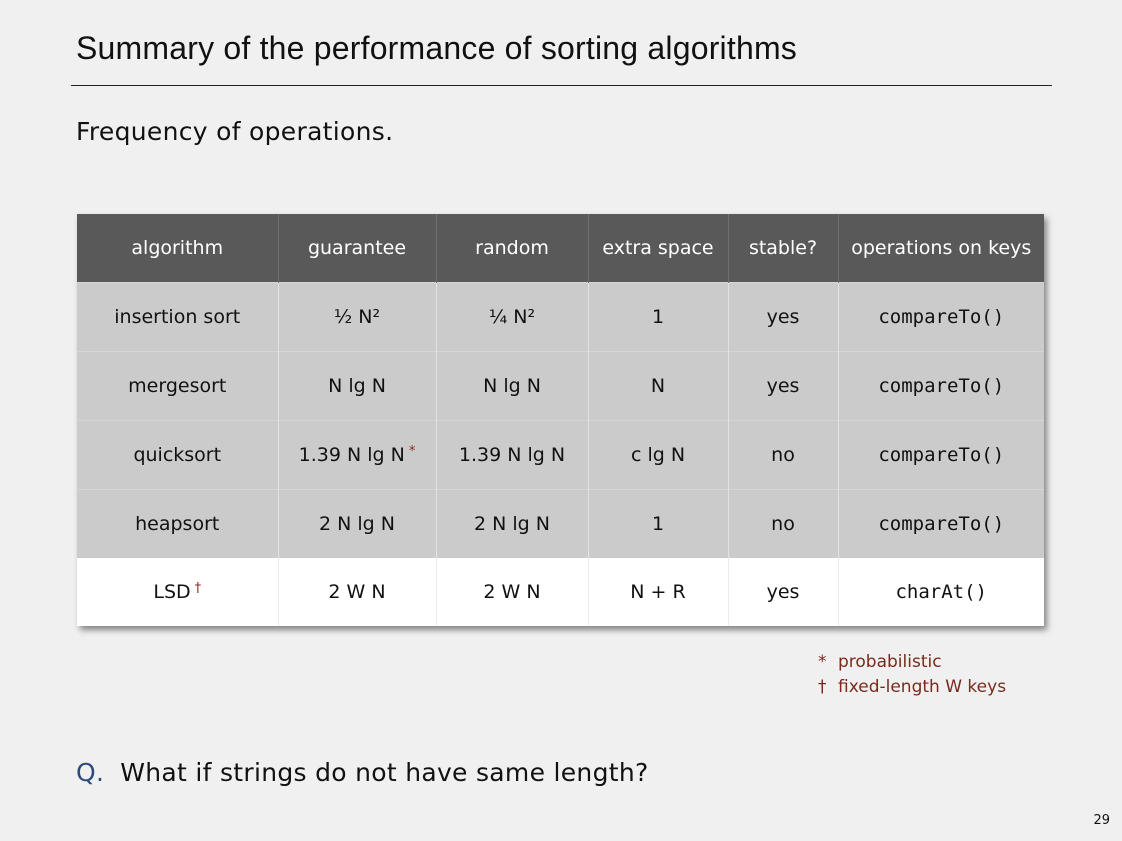 The width and height of the screenshot is (1122, 841). Describe the element at coordinates (356, 592) in the screenshot. I see `cell-guarantee: 2 W N` at that location.